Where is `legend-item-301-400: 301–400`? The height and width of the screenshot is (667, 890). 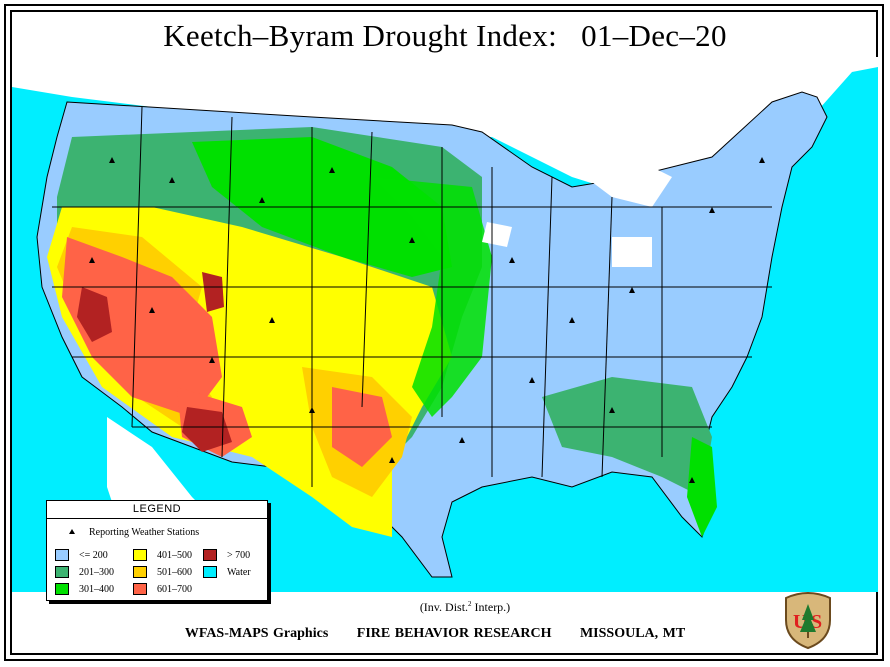
legend-item-301-400: 301–400 is located at coordinates (84, 589).